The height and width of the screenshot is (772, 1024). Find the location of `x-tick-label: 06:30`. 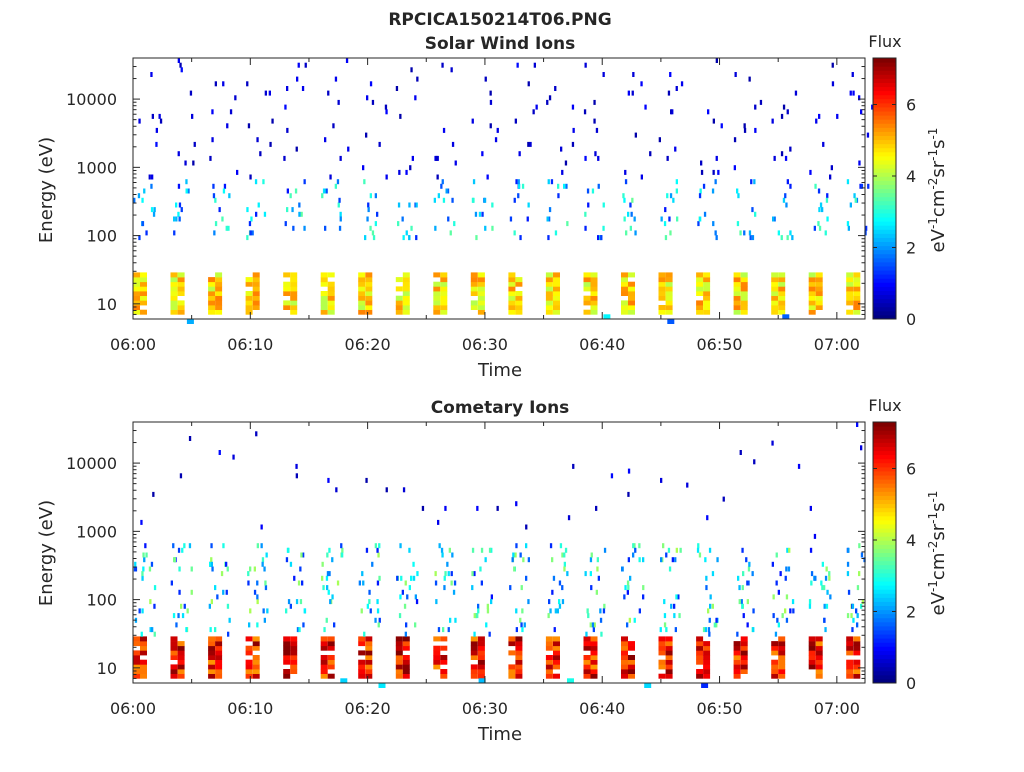

x-tick-label: 06:30 is located at coordinates (485, 344).